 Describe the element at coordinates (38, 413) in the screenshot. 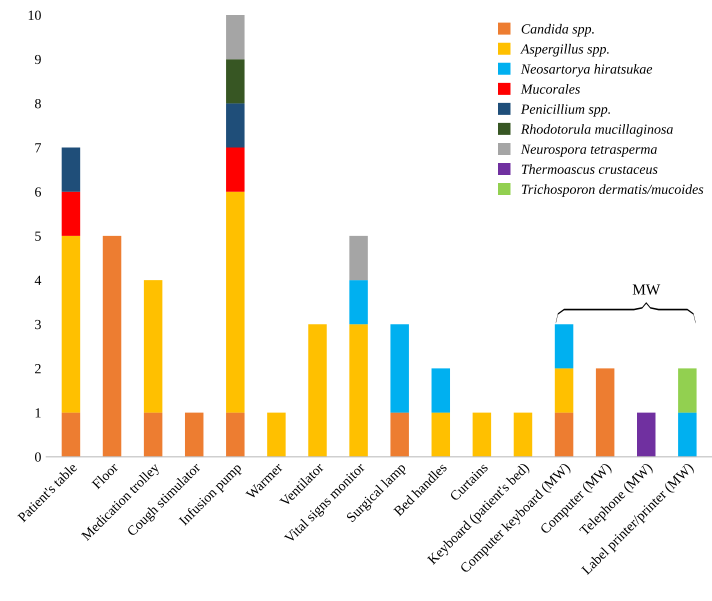

I see `y-tick-label: 1` at that location.